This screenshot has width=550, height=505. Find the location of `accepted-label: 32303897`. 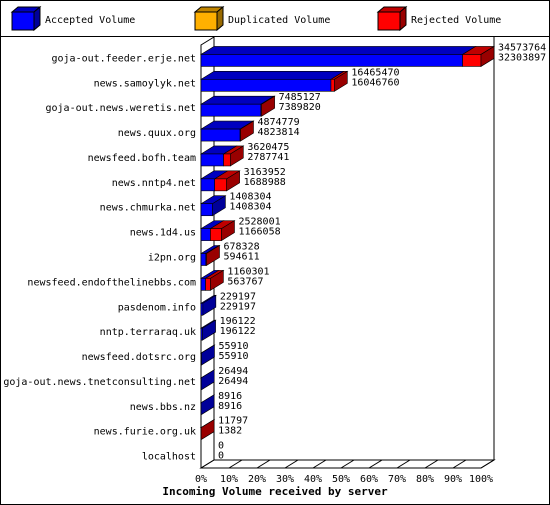

accepted-label: 32303897 is located at coordinates (522, 57).